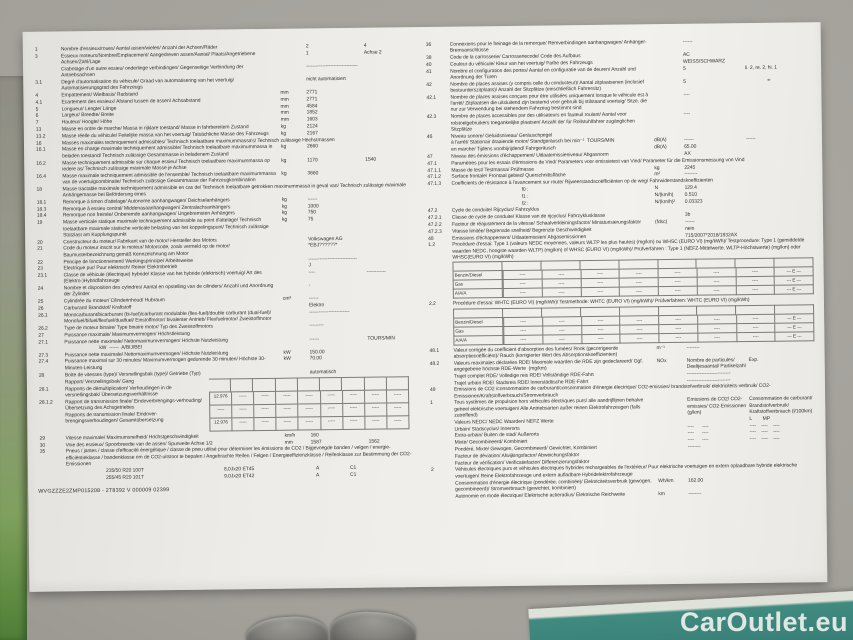 This screenshot has height=640, width=853. What do you see at coordinates (434, 350) in the screenshot?
I see `row-number: 48.1` at bounding box center [434, 350].